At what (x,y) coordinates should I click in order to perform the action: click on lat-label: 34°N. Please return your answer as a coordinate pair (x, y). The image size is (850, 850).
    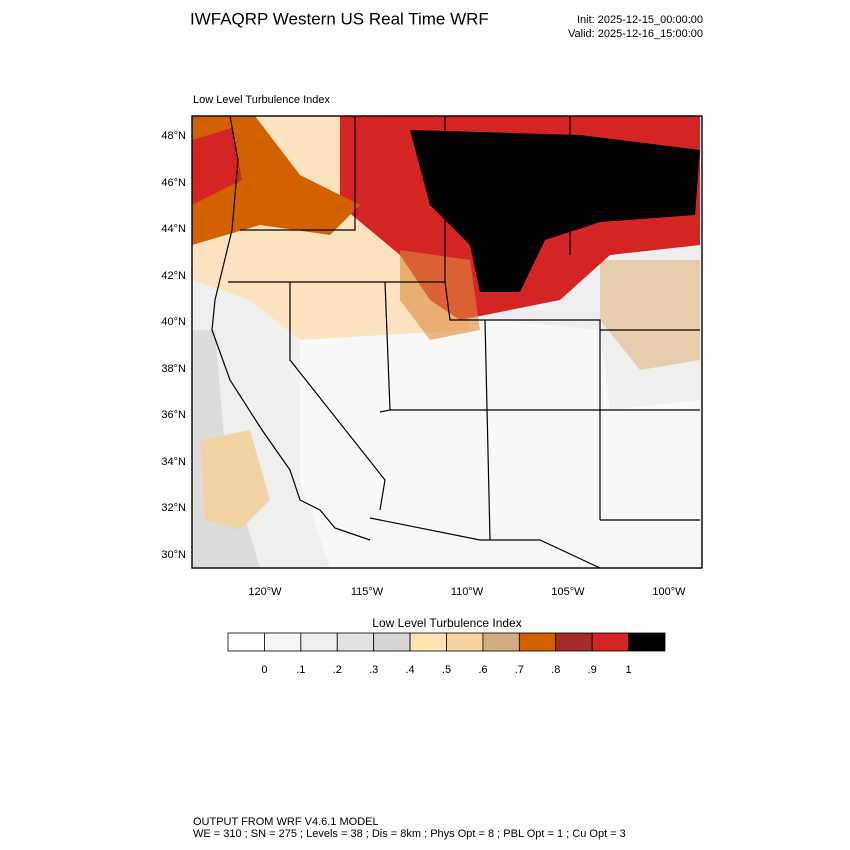
    Looking at the image, I should click on (173, 462).